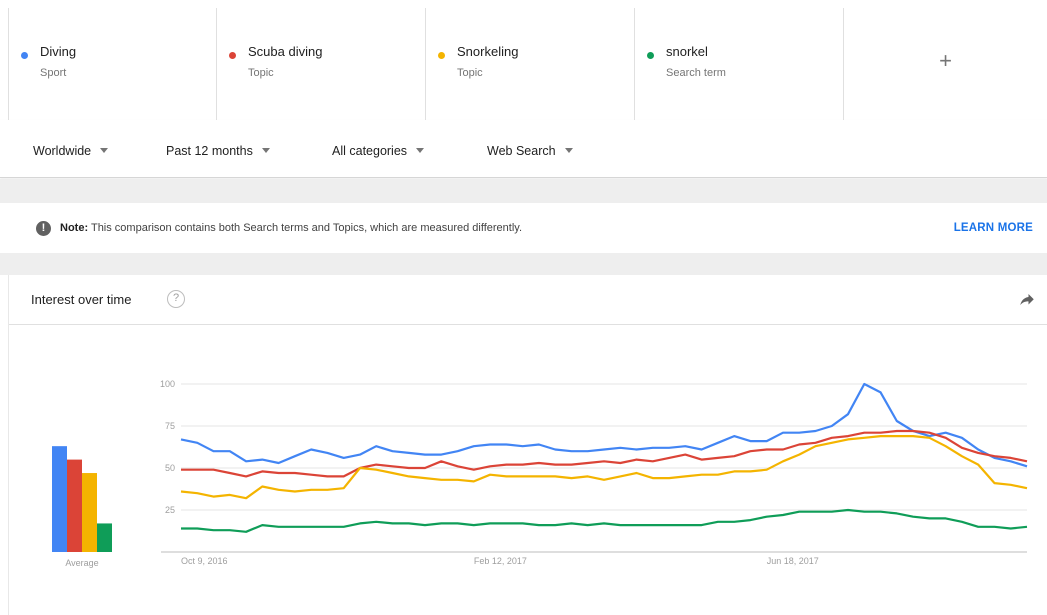 Image resolution: width=1047 pixels, height=615 pixels. What do you see at coordinates (488, 51) in the screenshot?
I see `term-name: Snorkeling` at bounding box center [488, 51].